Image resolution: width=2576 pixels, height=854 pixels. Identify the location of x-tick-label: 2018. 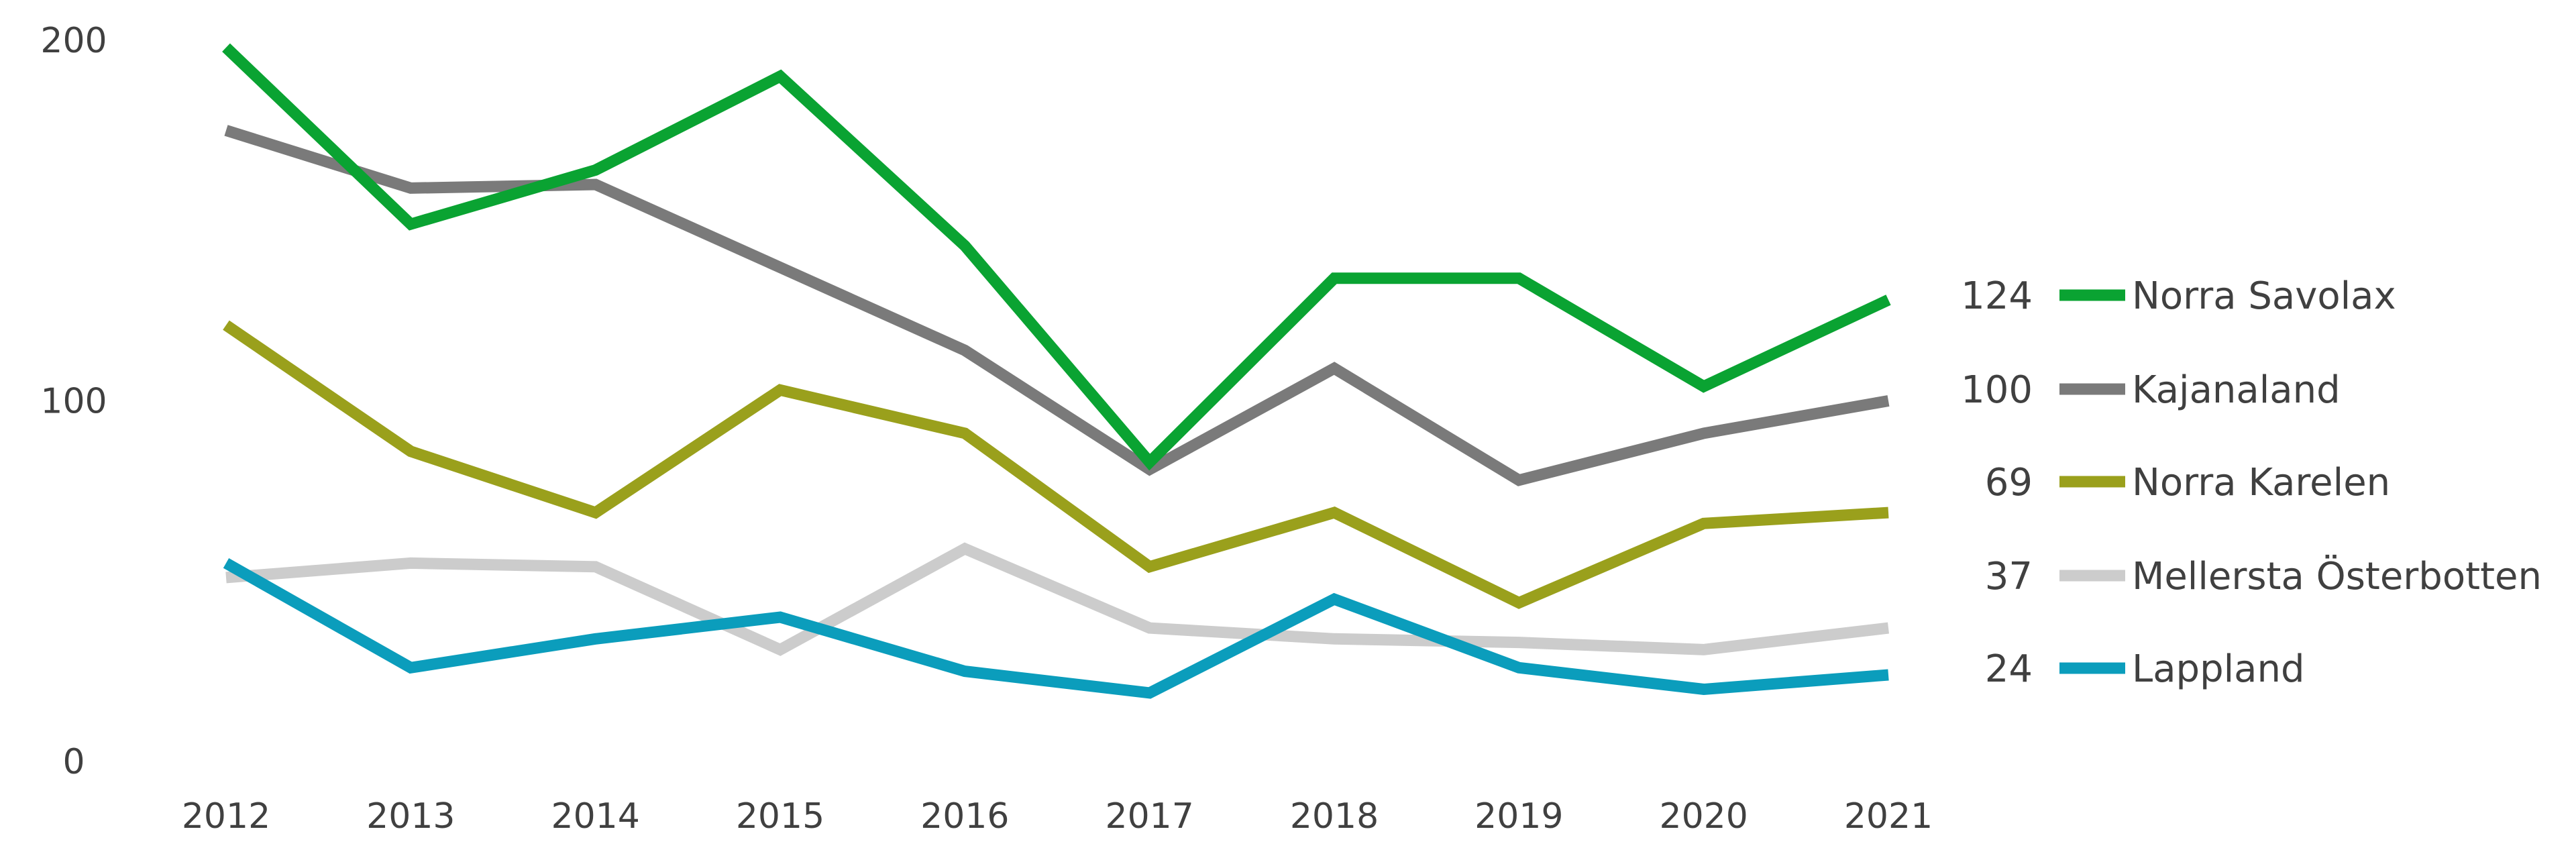
(1334, 817).